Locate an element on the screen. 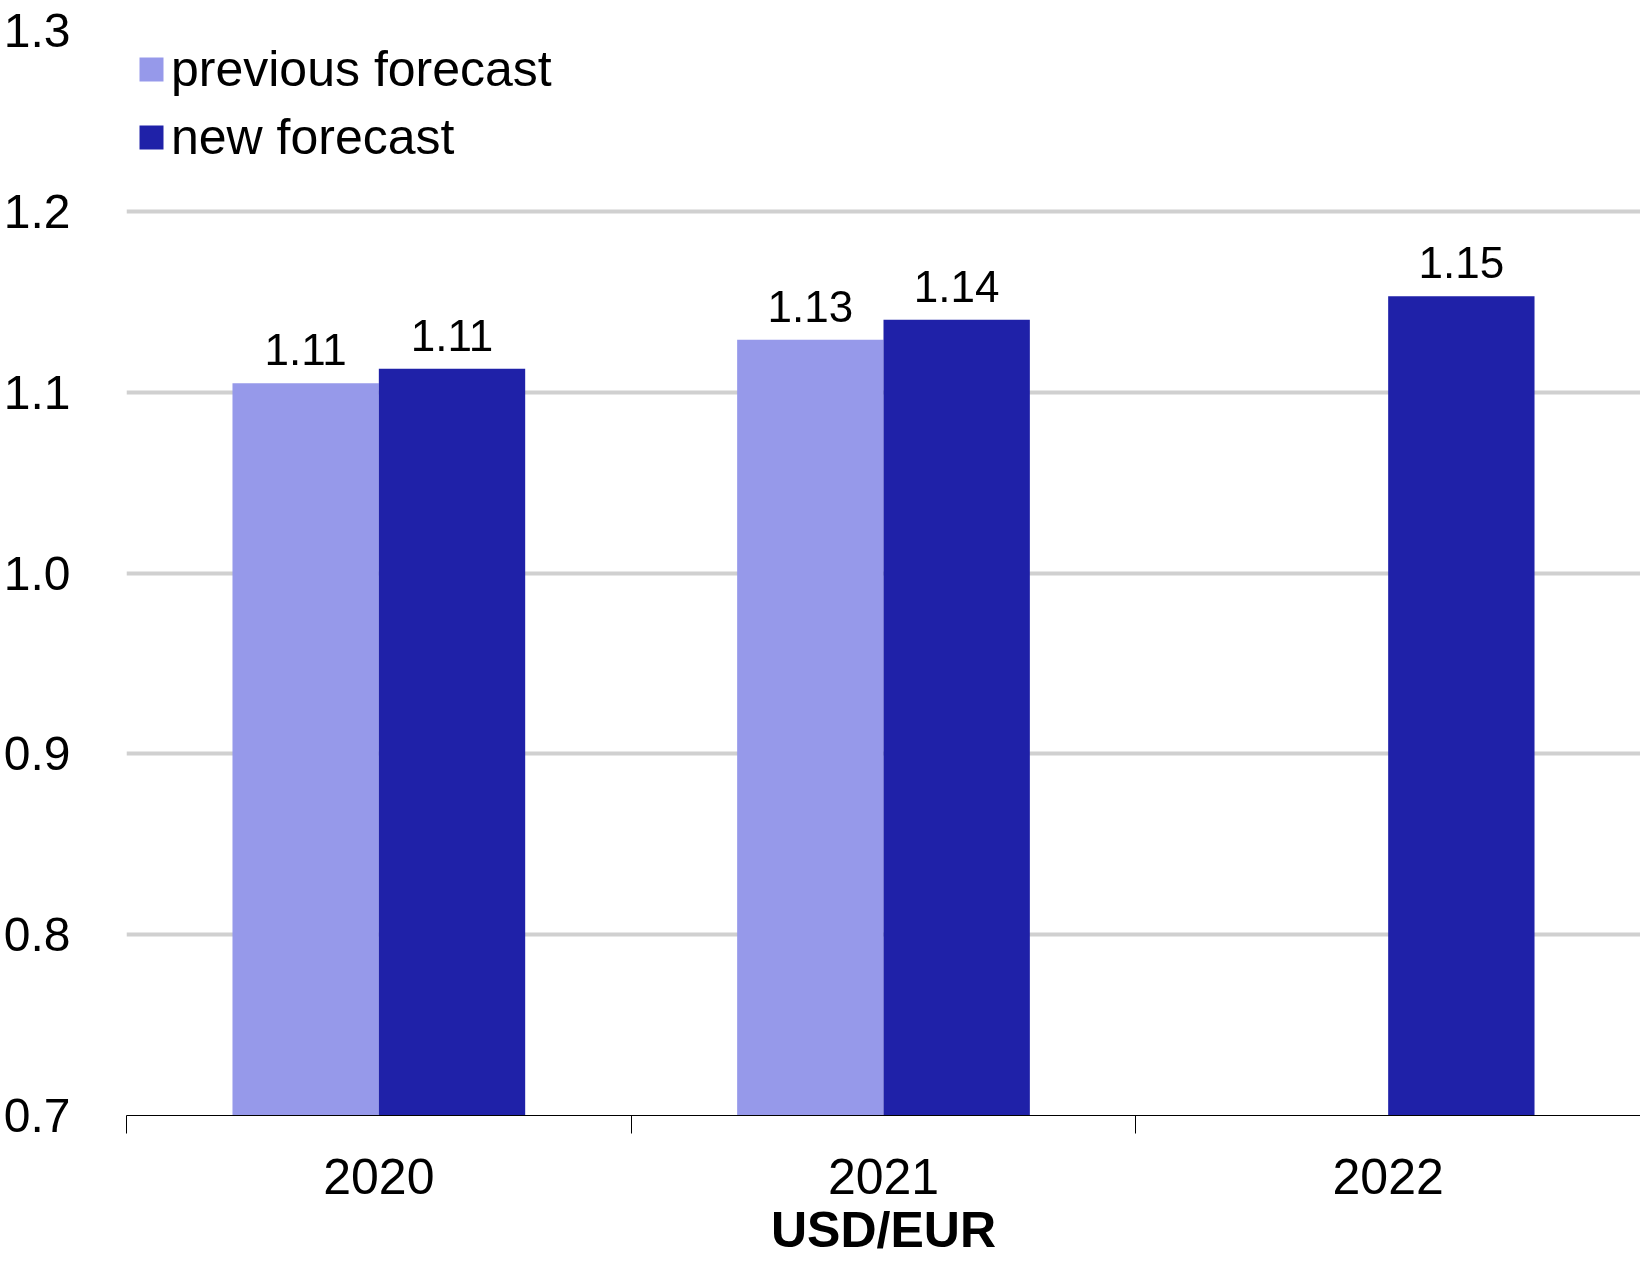  legend-label: new forecast is located at coordinates (313, 137).